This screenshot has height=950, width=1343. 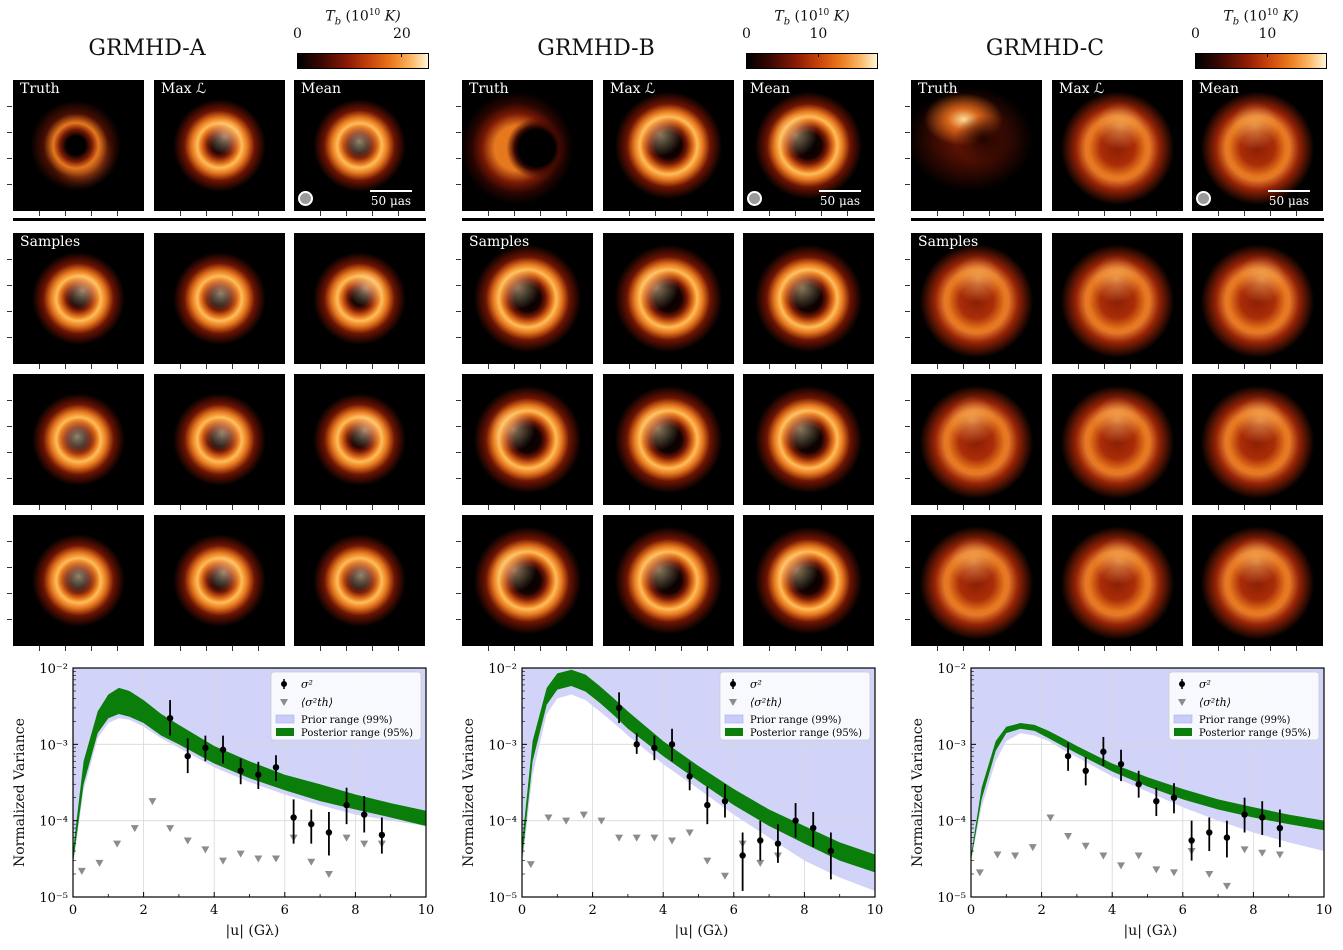 What do you see at coordinates (668, 145) in the screenshot?
I see `maxl-image: Max ℒ` at bounding box center [668, 145].